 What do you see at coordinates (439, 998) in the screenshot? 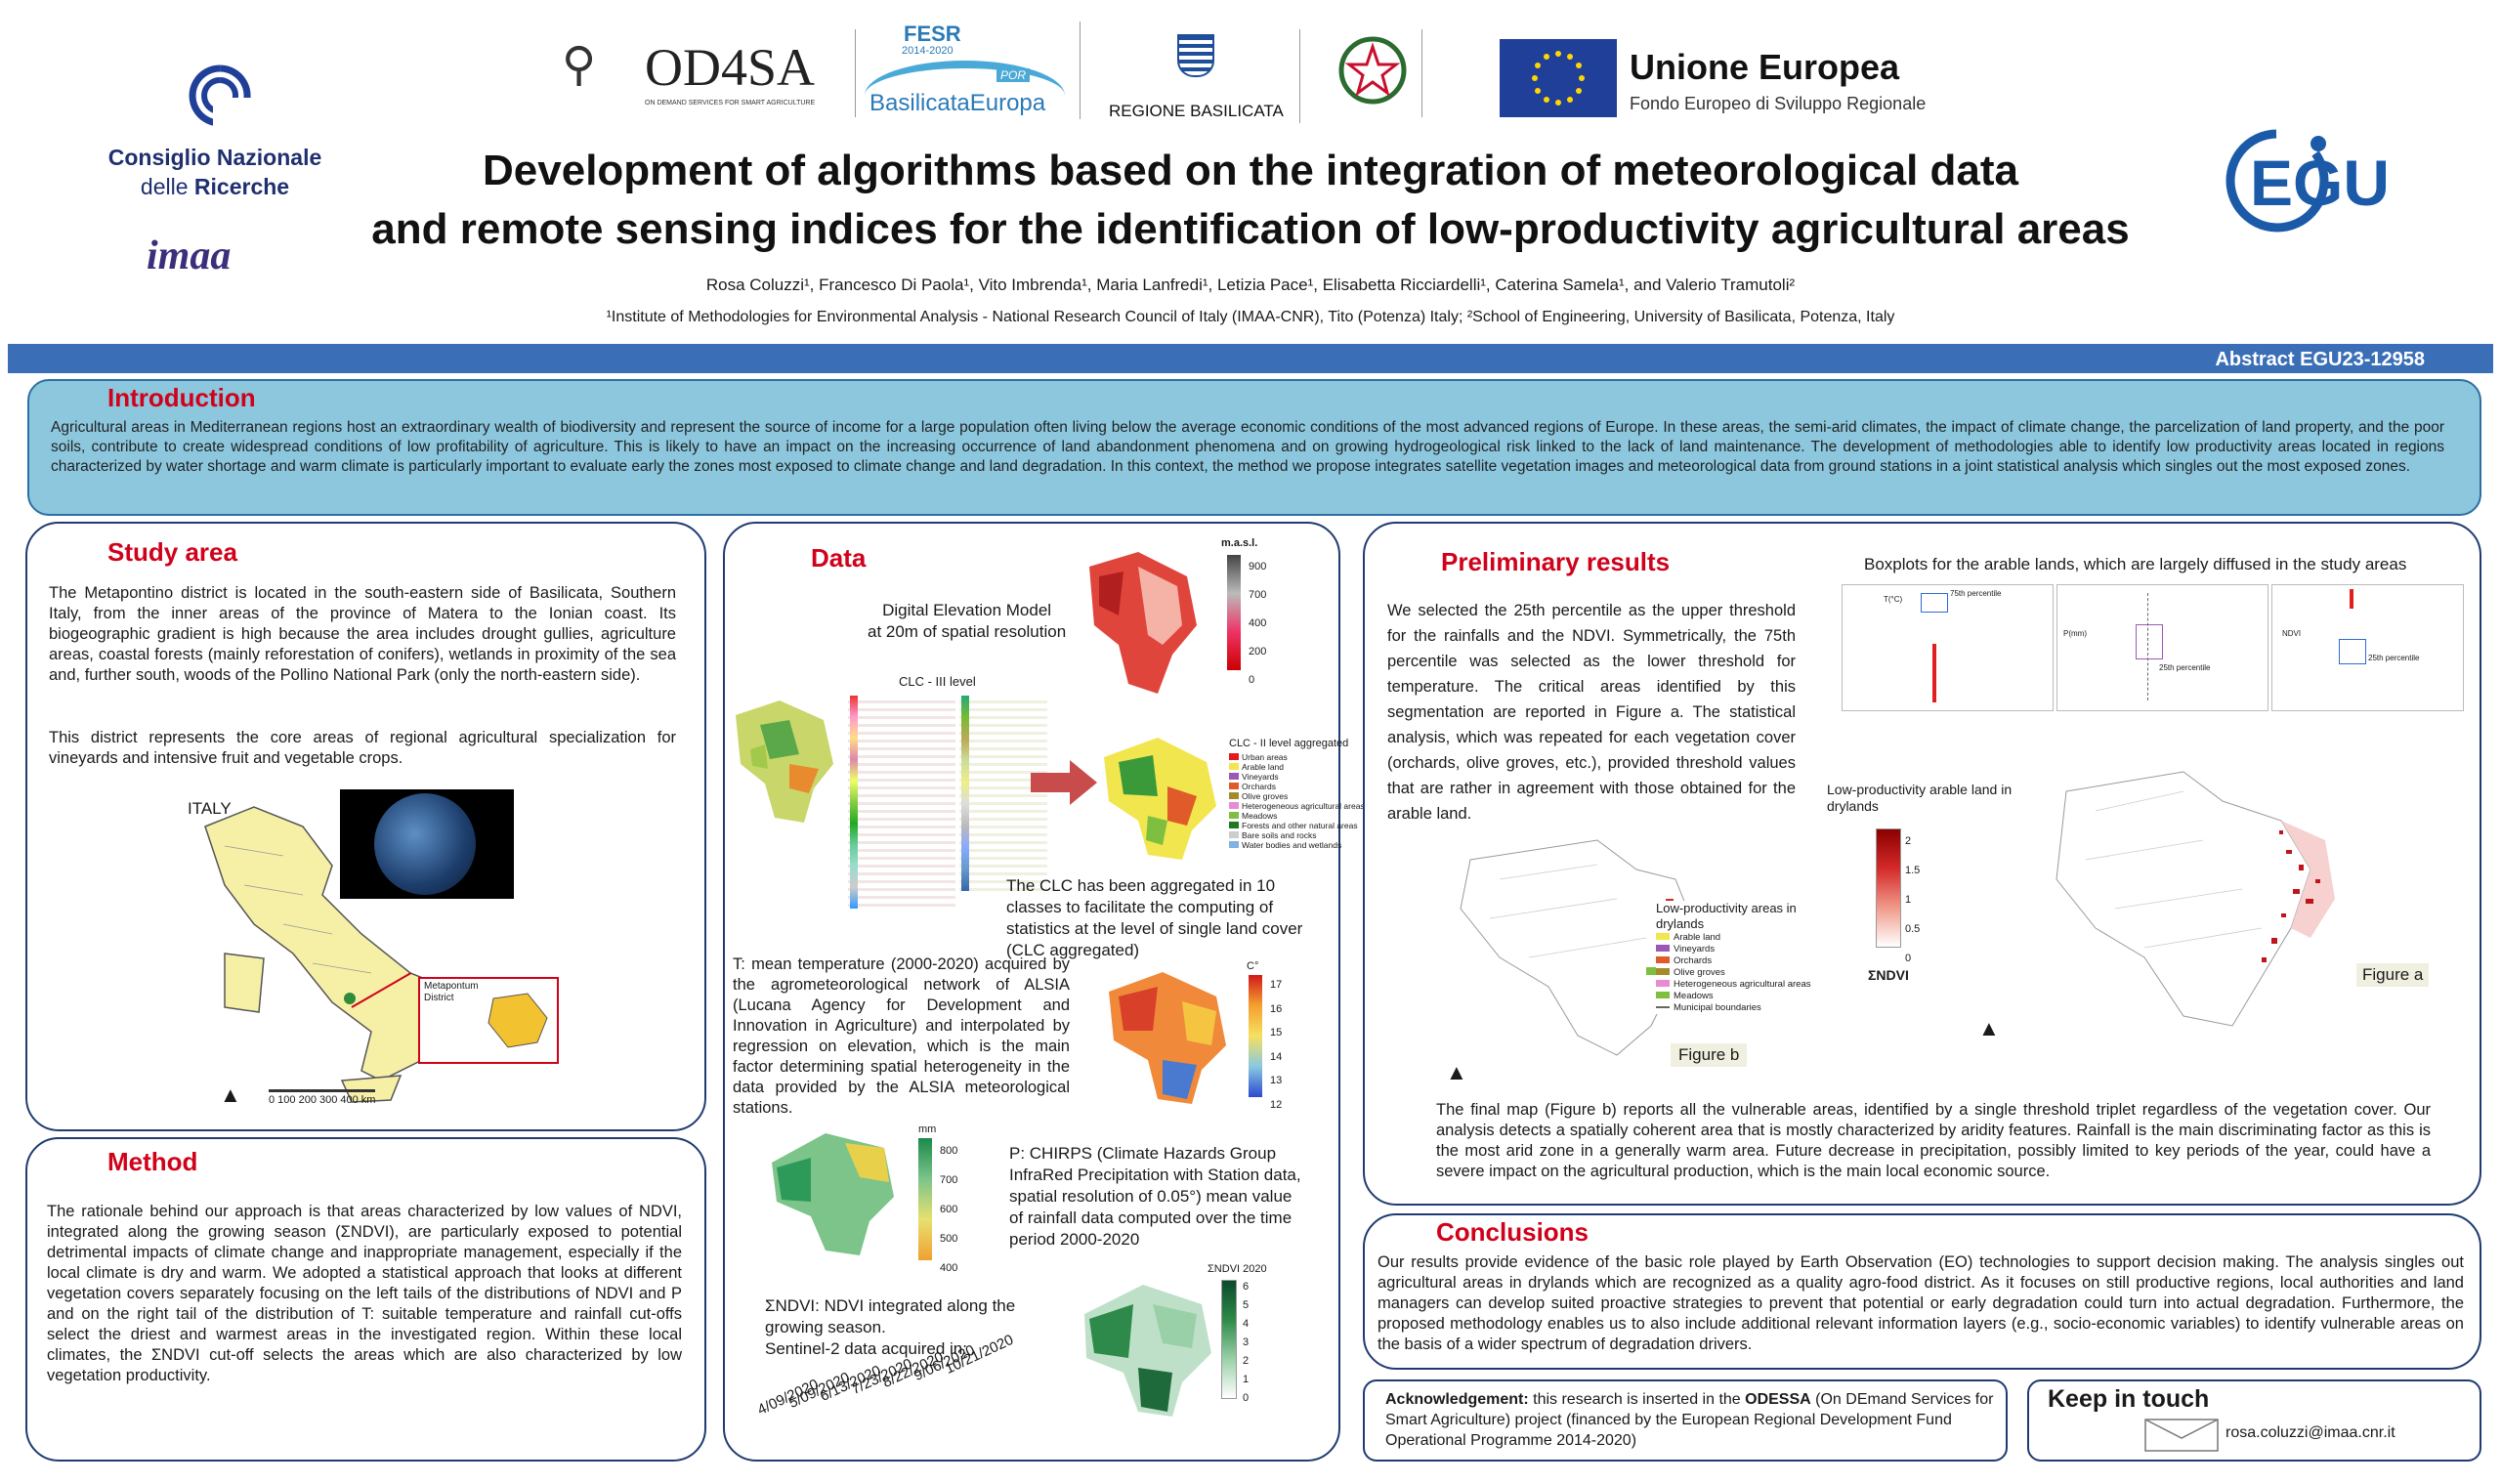
I see `inset-label-2: District` at bounding box center [439, 998].